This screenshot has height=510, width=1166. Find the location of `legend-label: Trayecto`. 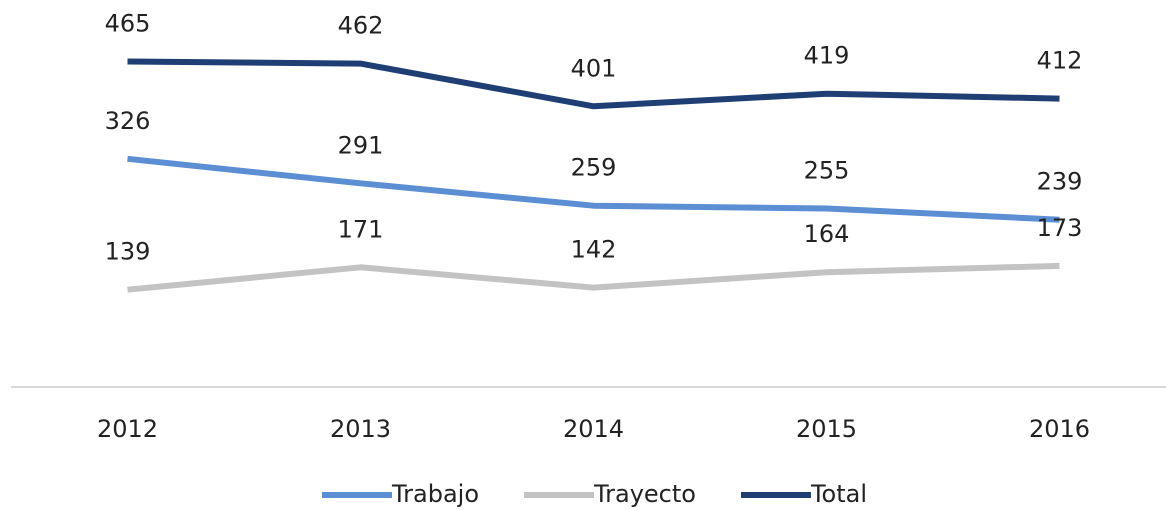

legend-label: Trayecto is located at coordinates (644, 494).